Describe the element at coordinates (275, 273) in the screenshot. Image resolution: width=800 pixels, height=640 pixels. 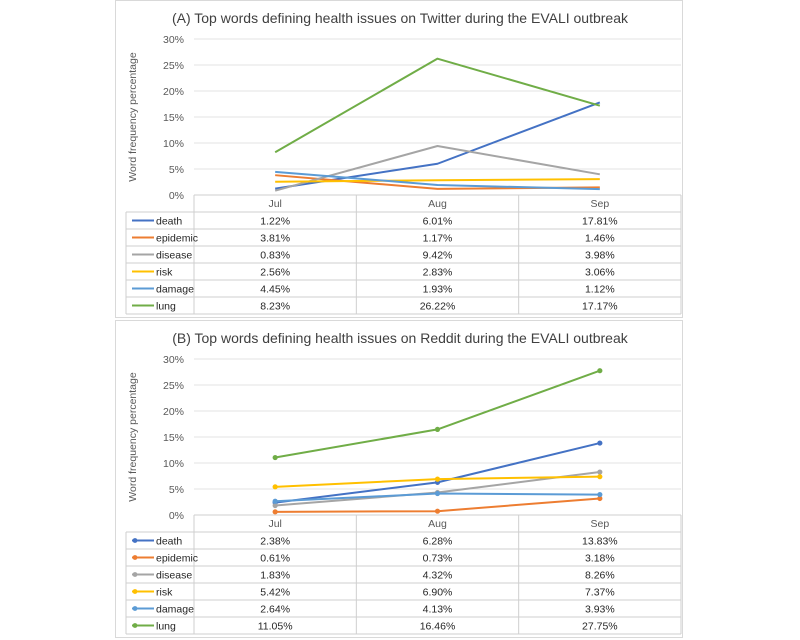
I see `data-label: 2.56%` at that location.